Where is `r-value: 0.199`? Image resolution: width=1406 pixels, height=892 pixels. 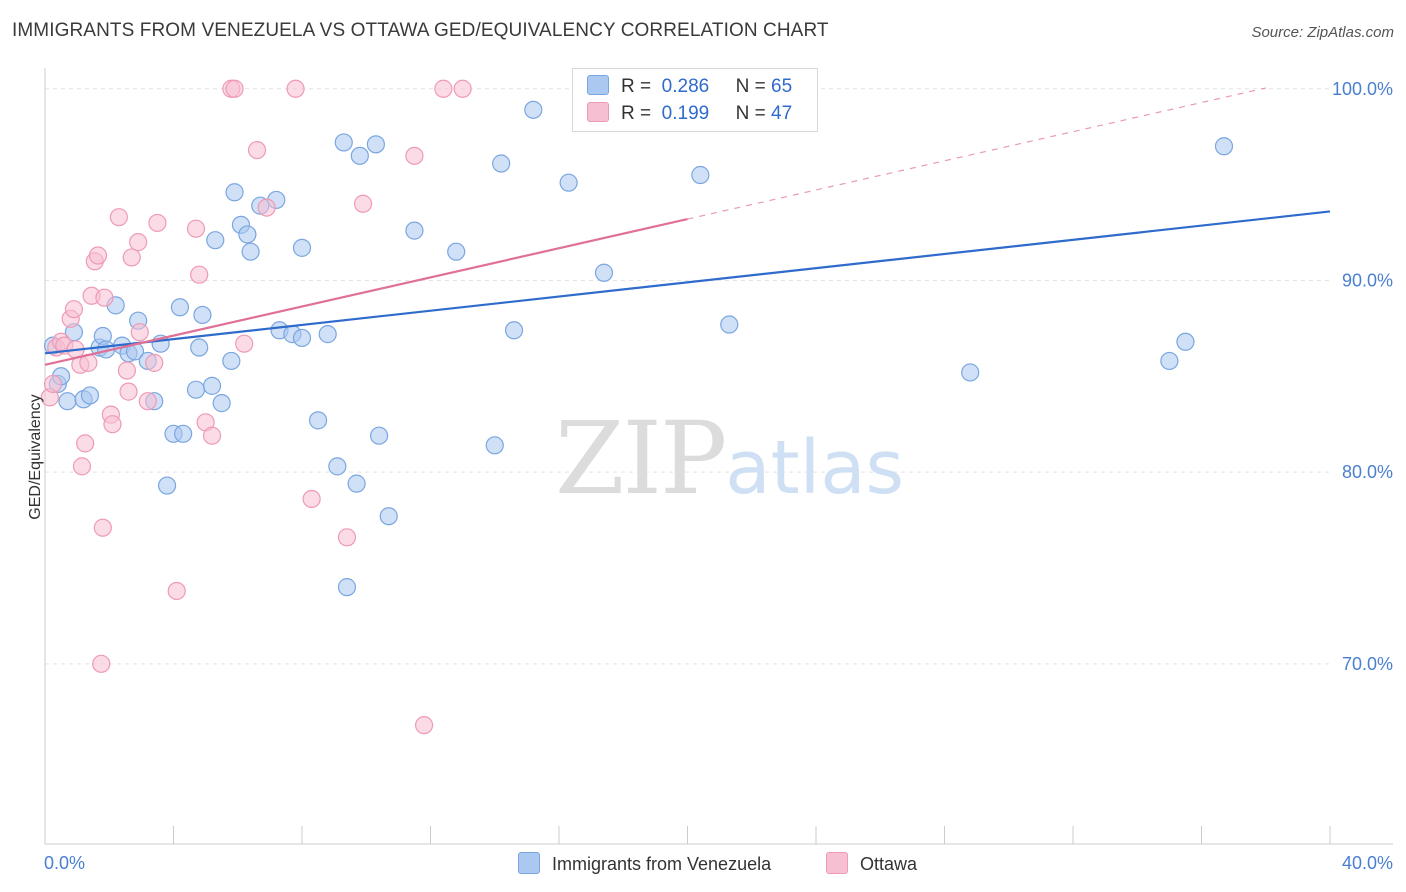 r-value: 0.199 is located at coordinates (685, 113).